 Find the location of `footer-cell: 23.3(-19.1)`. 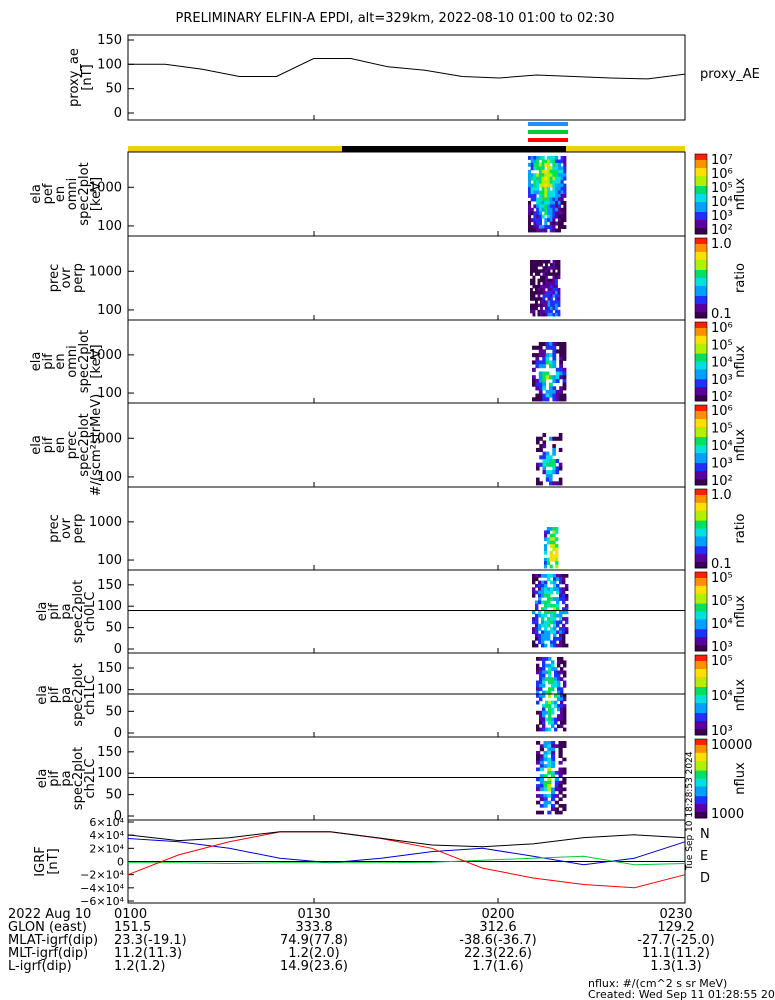

footer-cell: 23.3(-19.1) is located at coordinates (150, 940).